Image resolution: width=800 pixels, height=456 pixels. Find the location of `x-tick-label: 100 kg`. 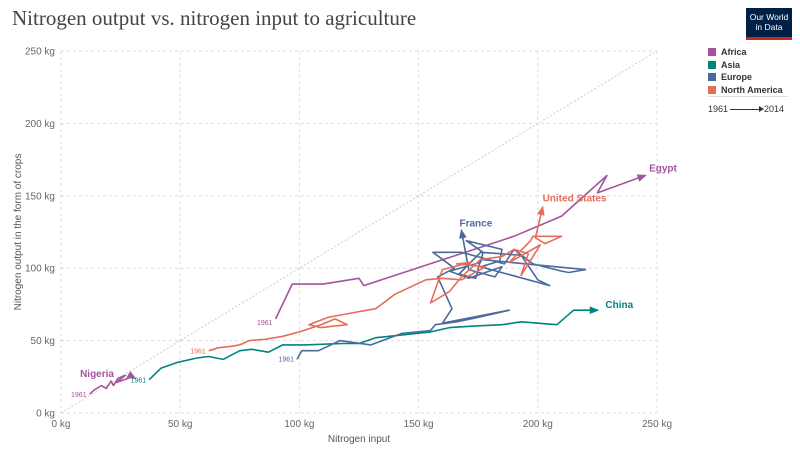

x-tick-label: 100 kg is located at coordinates (299, 424).